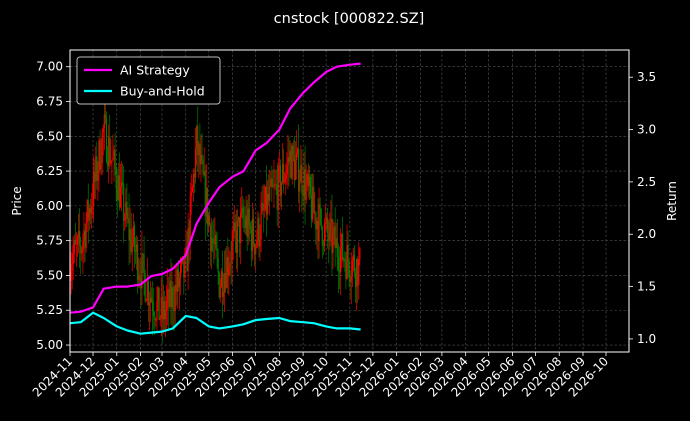  Describe the element at coordinates (49, 136) in the screenshot. I see `y-left-tick-label: 6.50` at that location.